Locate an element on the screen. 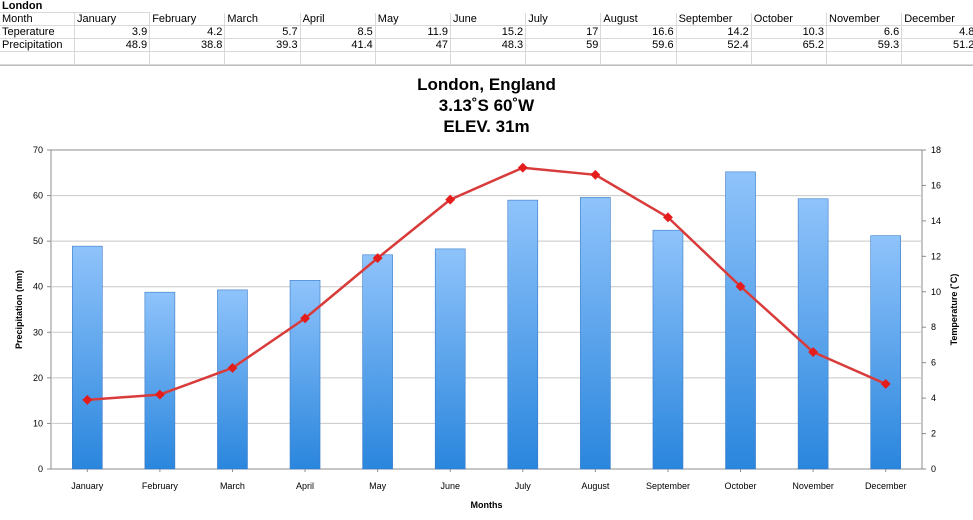 This screenshot has height=520, width=973. precipitation-cell: 59.3 is located at coordinates (865, 45).